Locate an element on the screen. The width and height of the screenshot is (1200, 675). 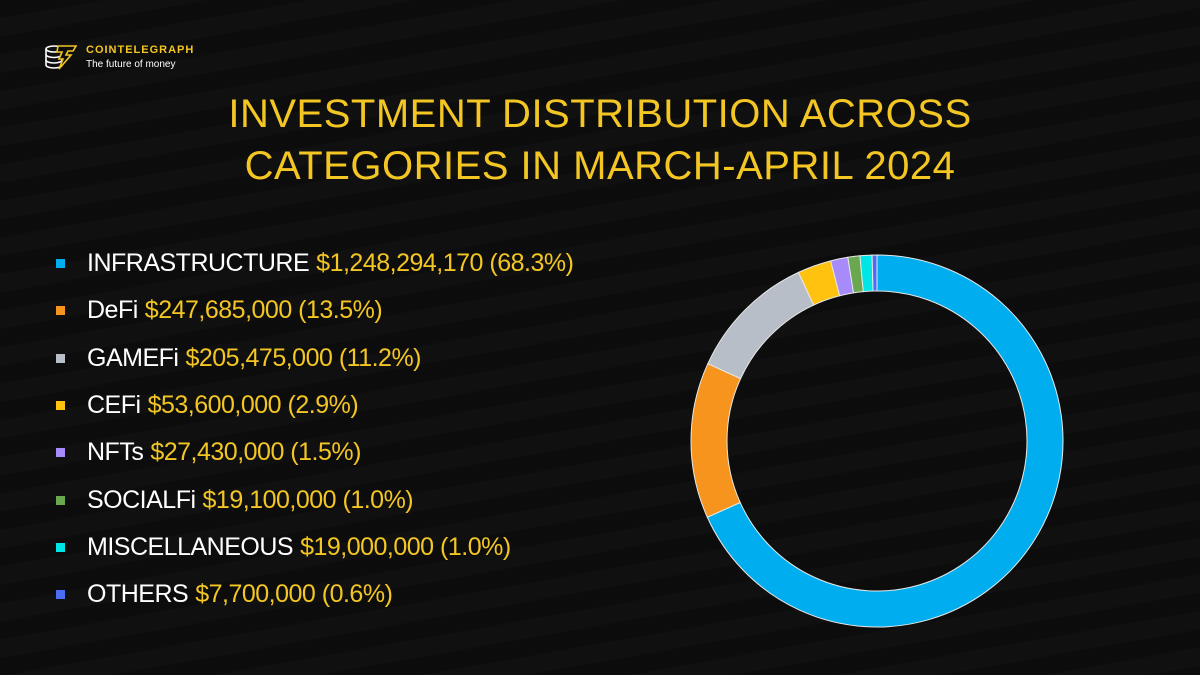
legend-value: $19,100,000 (1.0%) is located at coordinates (308, 499).